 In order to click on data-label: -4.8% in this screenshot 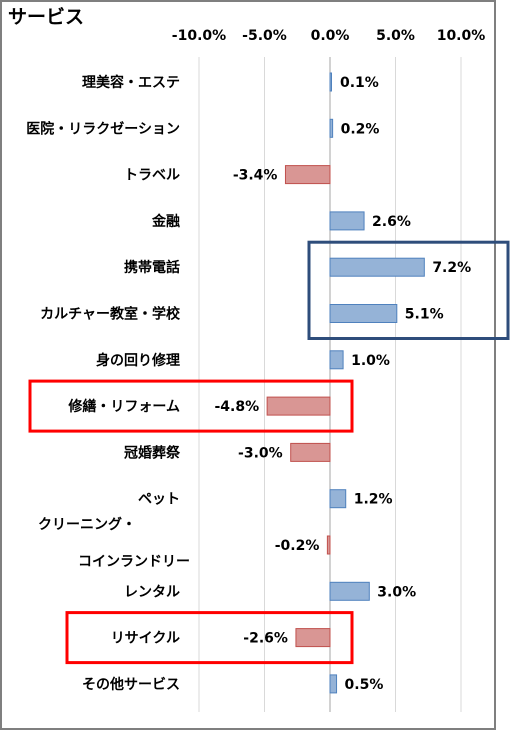, I will do `click(236, 407)`.